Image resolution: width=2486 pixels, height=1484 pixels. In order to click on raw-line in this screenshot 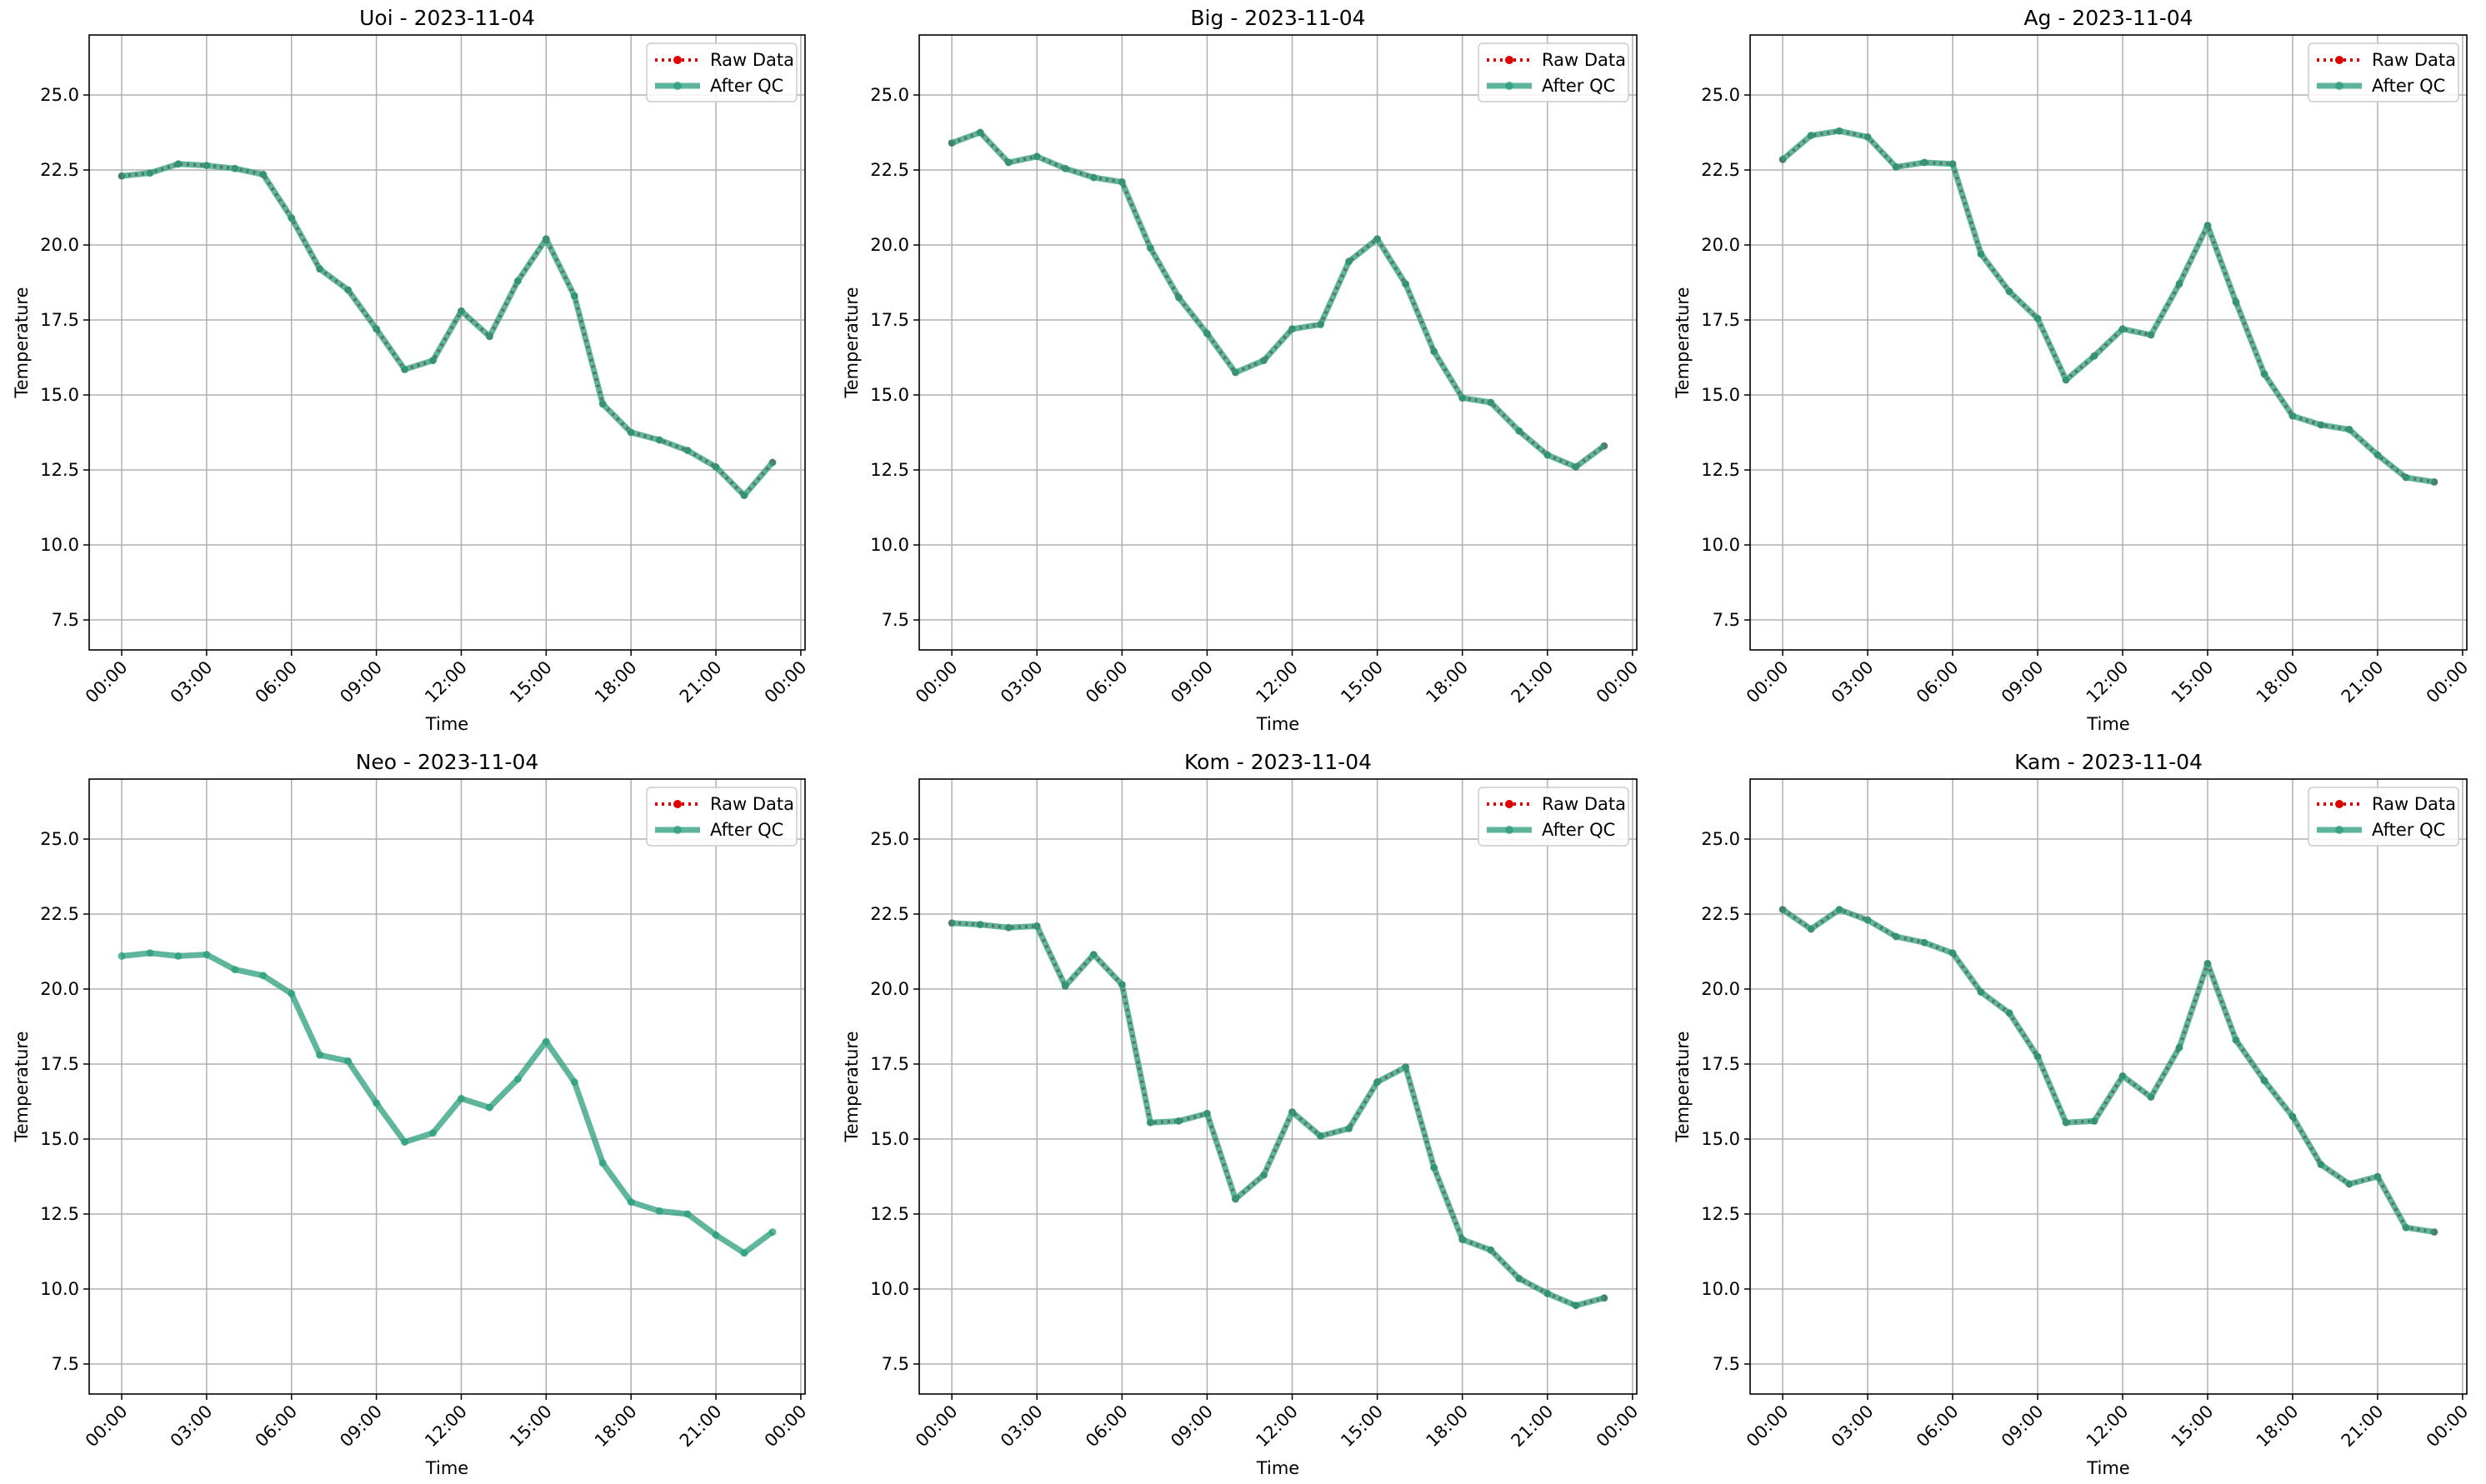, I will do `click(1279, 1114)`.